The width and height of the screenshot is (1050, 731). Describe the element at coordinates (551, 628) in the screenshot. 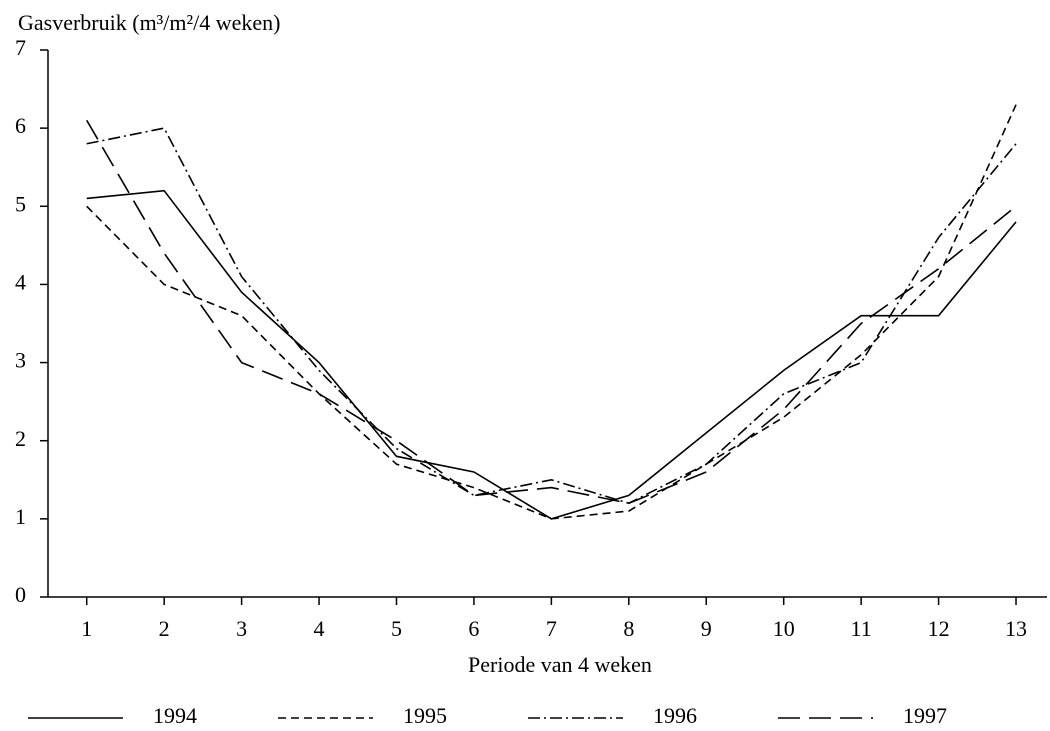

I see `x-tick-label: 7` at that location.